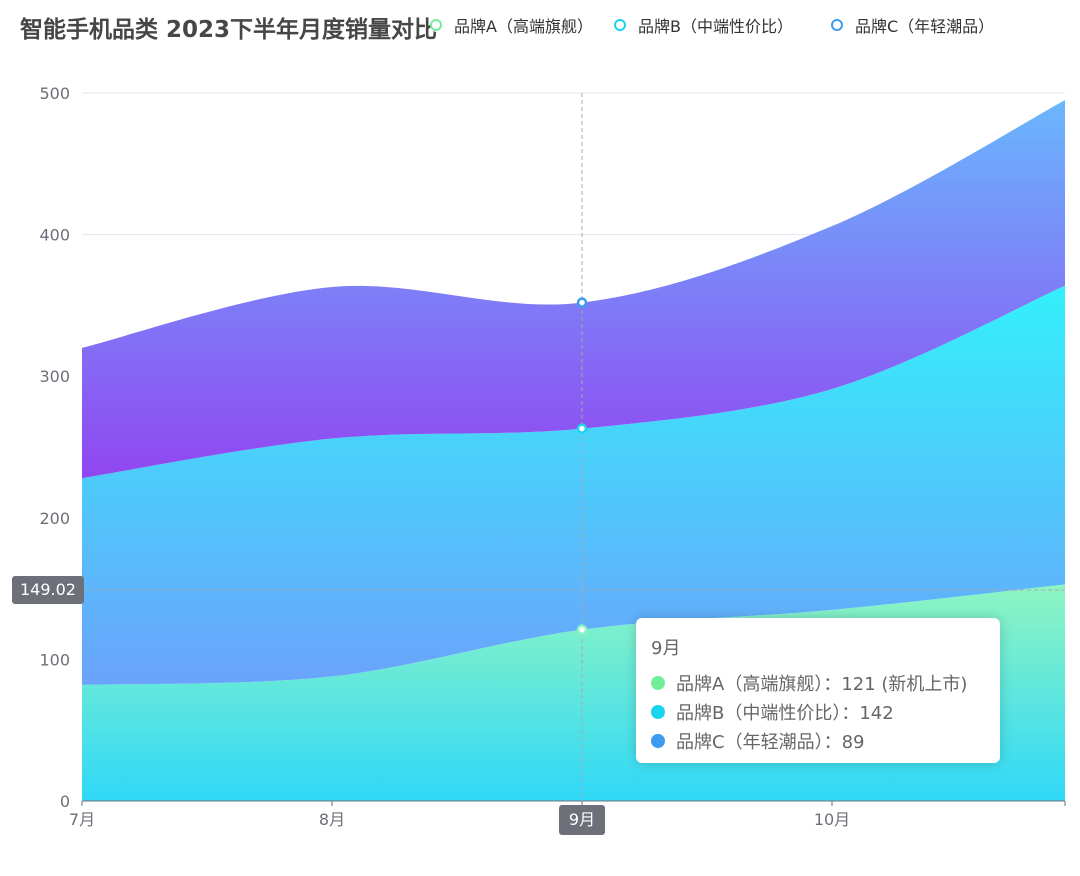  I want to click on y-tick-label: 0, so click(65, 801).